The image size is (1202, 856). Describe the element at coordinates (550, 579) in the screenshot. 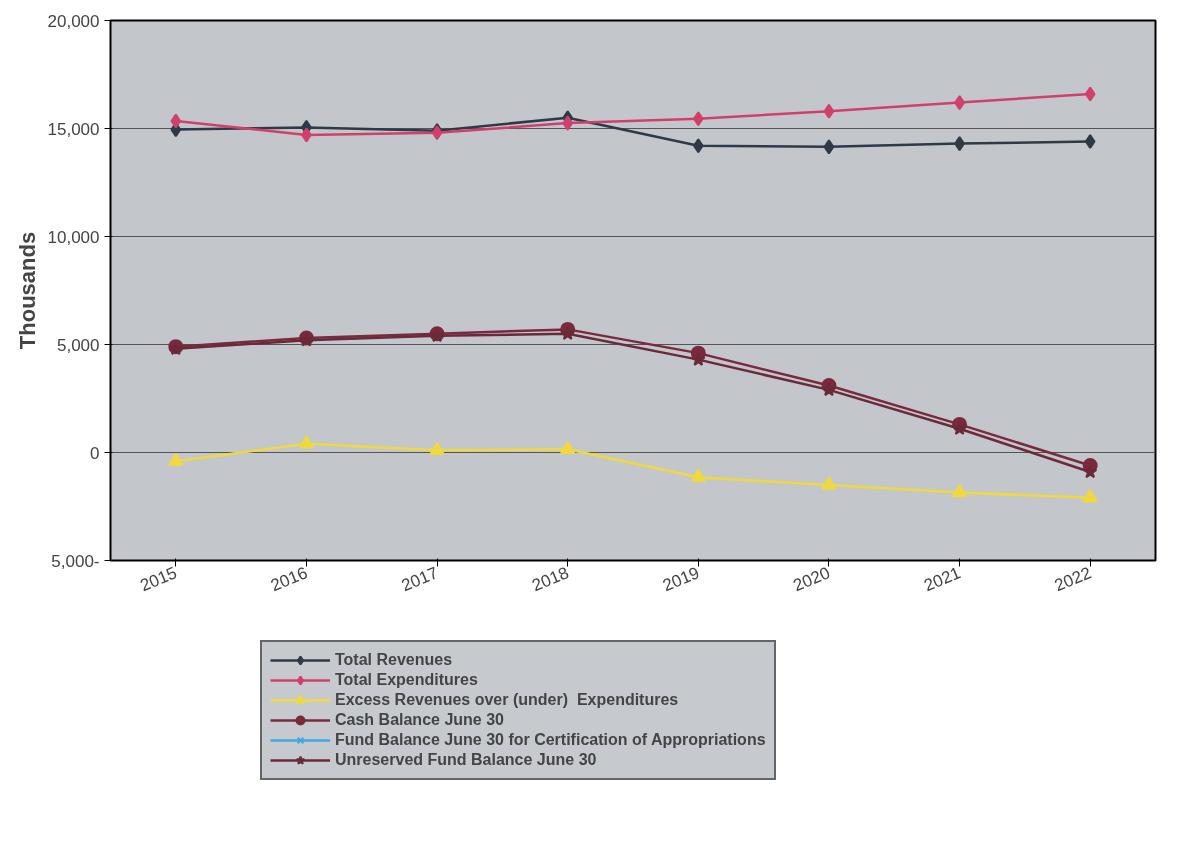

I see `x-tick-label: 2018` at that location.